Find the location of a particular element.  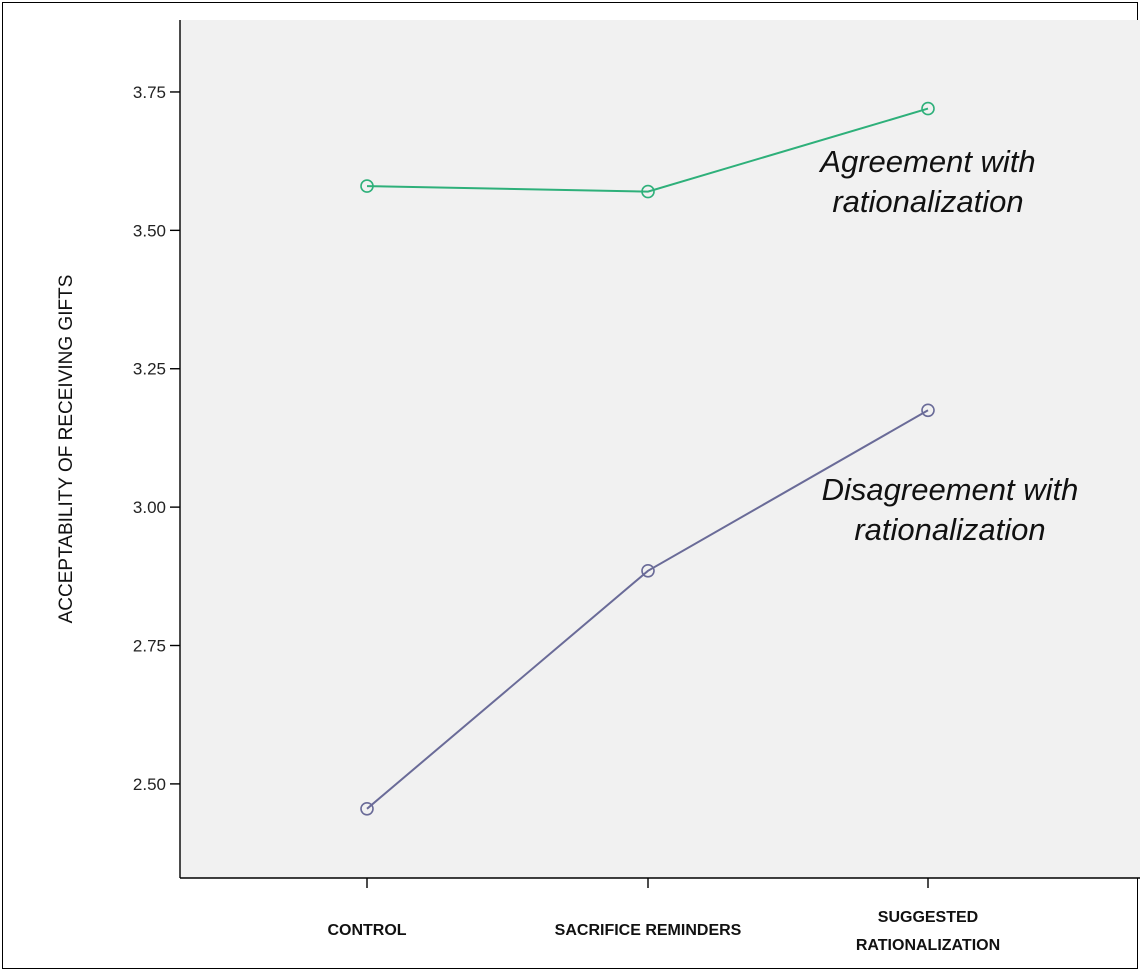

series-annotation: Disagreement with is located at coordinates (950, 489).